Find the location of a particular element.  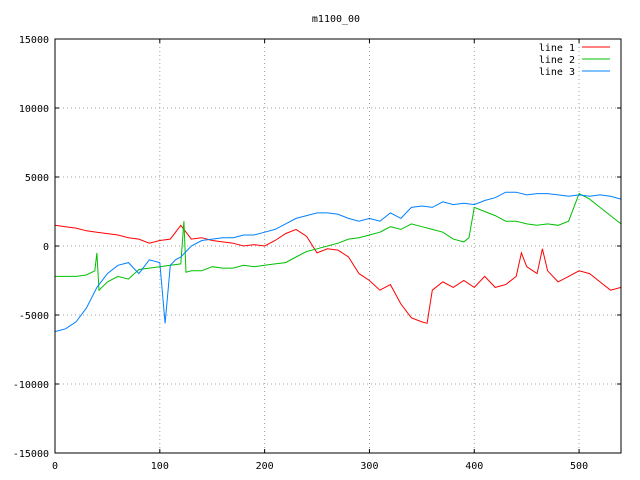

y-tick-label: 5000 is located at coordinates (37, 178).